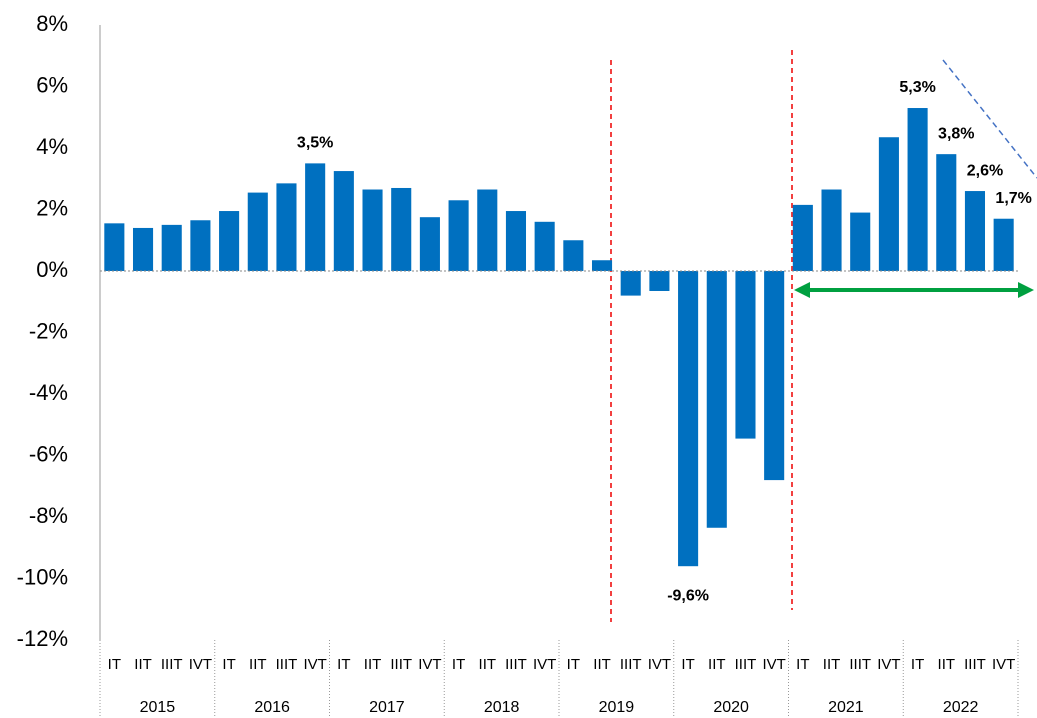  What do you see at coordinates (48, 392) in the screenshot?
I see `y-tick-label: -4%` at bounding box center [48, 392].